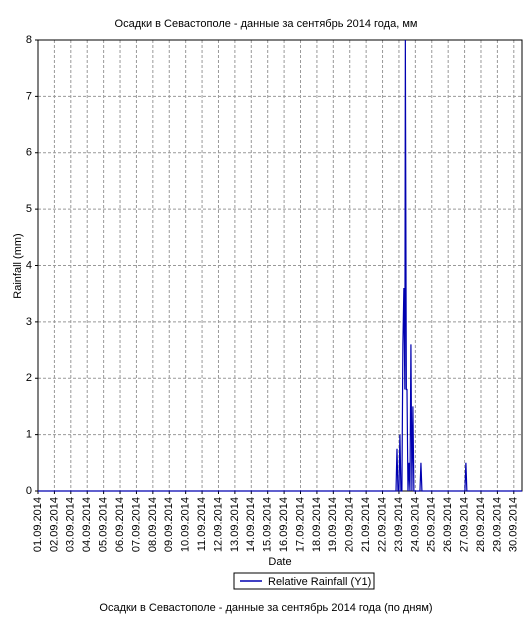 This screenshot has width=532, height=626. I want to click on x-tick-label: 14.09.2014, so click(251, 524).